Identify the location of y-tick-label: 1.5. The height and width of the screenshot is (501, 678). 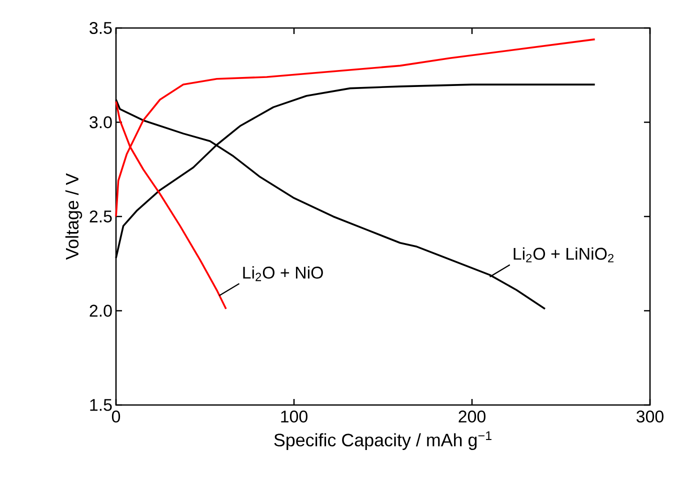
(101, 405).